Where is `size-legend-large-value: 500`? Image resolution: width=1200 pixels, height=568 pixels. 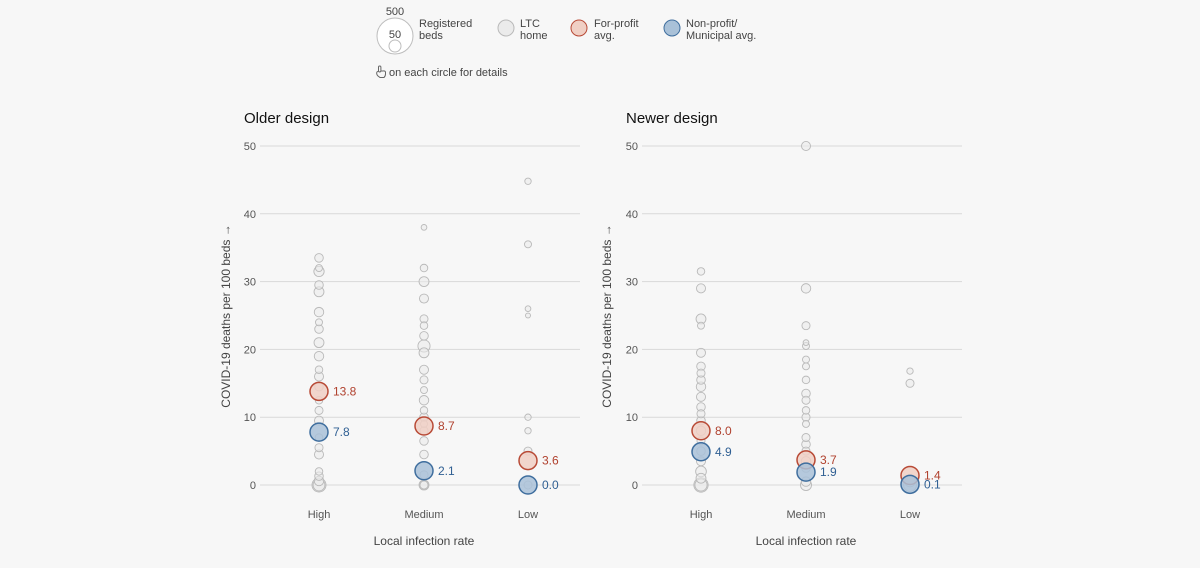 size-legend-large-value: 500 is located at coordinates (395, 12).